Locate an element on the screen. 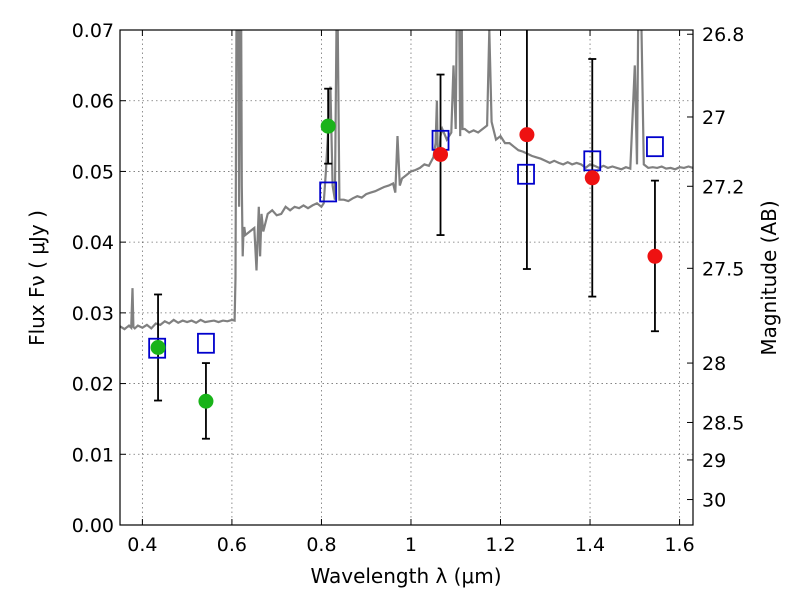 This screenshot has width=800, height=600. y-tick-label: 0.01 is located at coordinates (93, 455).